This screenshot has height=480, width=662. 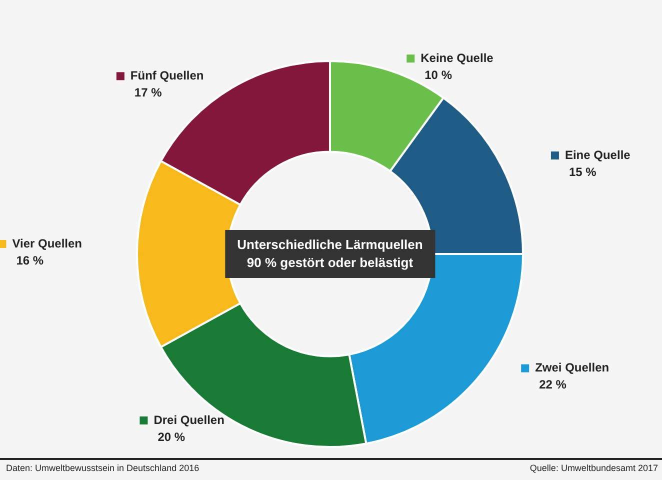 I want to click on data-label: 20 %, so click(x=172, y=437).